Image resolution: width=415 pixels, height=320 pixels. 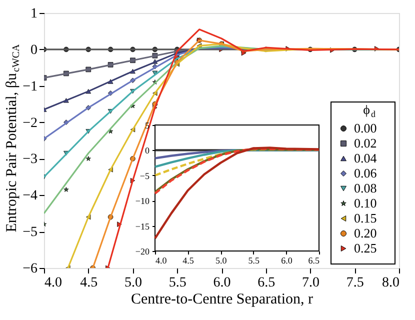 What do you see at coordinates (30, 160) in the screenshot?
I see `y-tick-label: −3` at bounding box center [30, 160].